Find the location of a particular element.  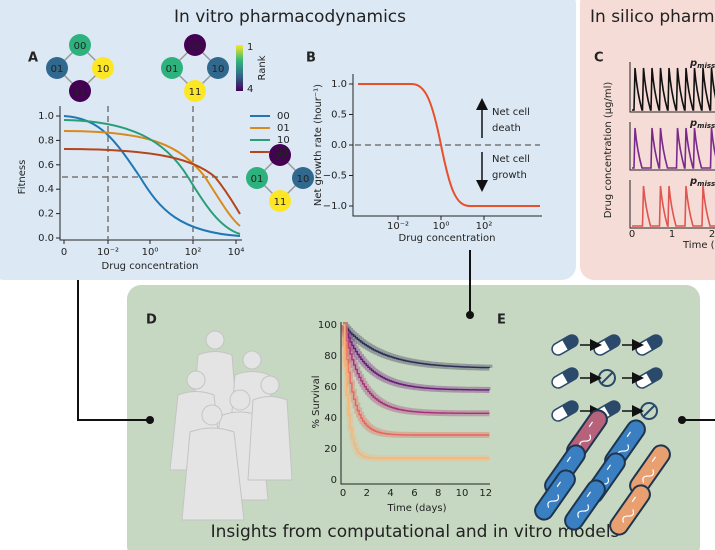

section-title: In silico pharm is located at coordinates (652, 17).